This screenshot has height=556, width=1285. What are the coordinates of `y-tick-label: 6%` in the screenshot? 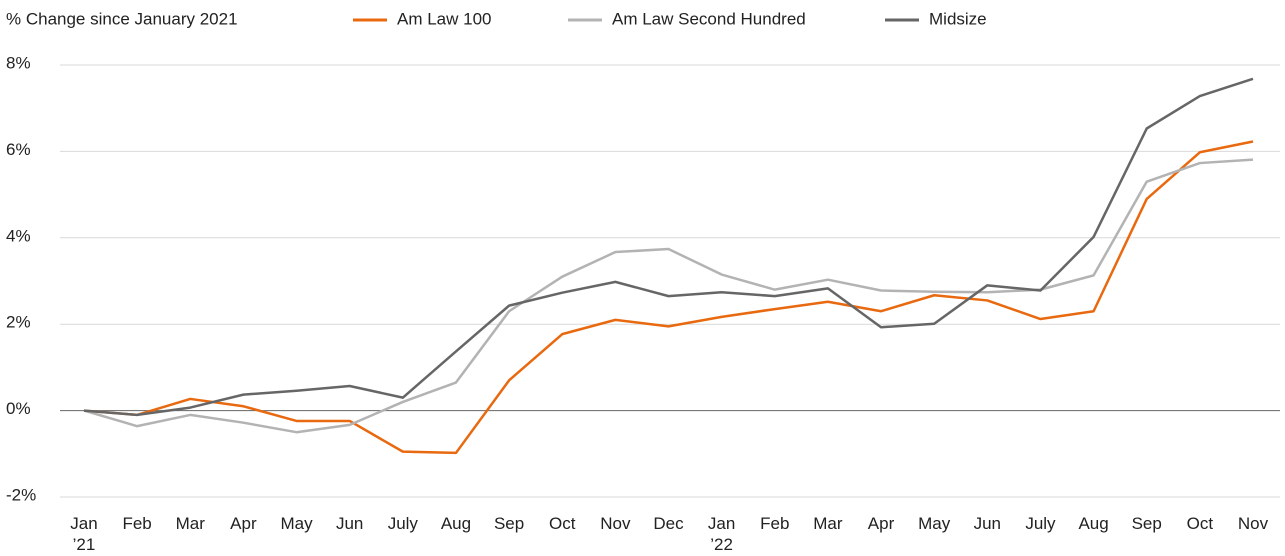 It's located at (18, 149).